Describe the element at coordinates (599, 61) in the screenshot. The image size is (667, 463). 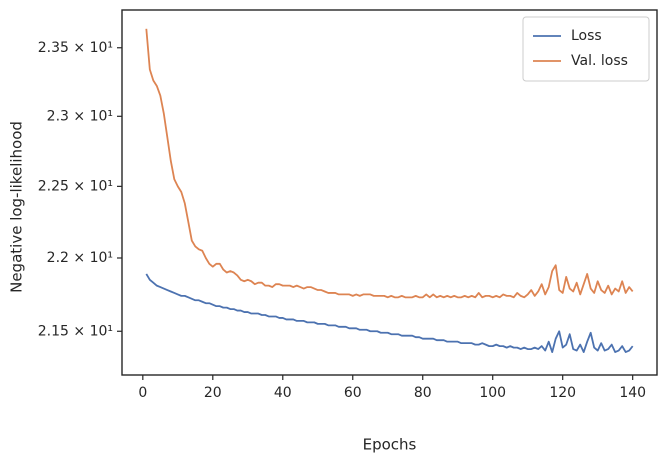
I see `legend-label: Val. loss` at that location.